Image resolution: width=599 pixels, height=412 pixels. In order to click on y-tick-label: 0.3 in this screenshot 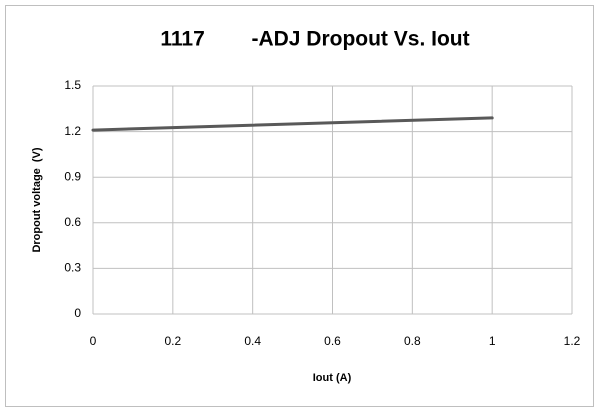, I will do `click(72, 268)`.